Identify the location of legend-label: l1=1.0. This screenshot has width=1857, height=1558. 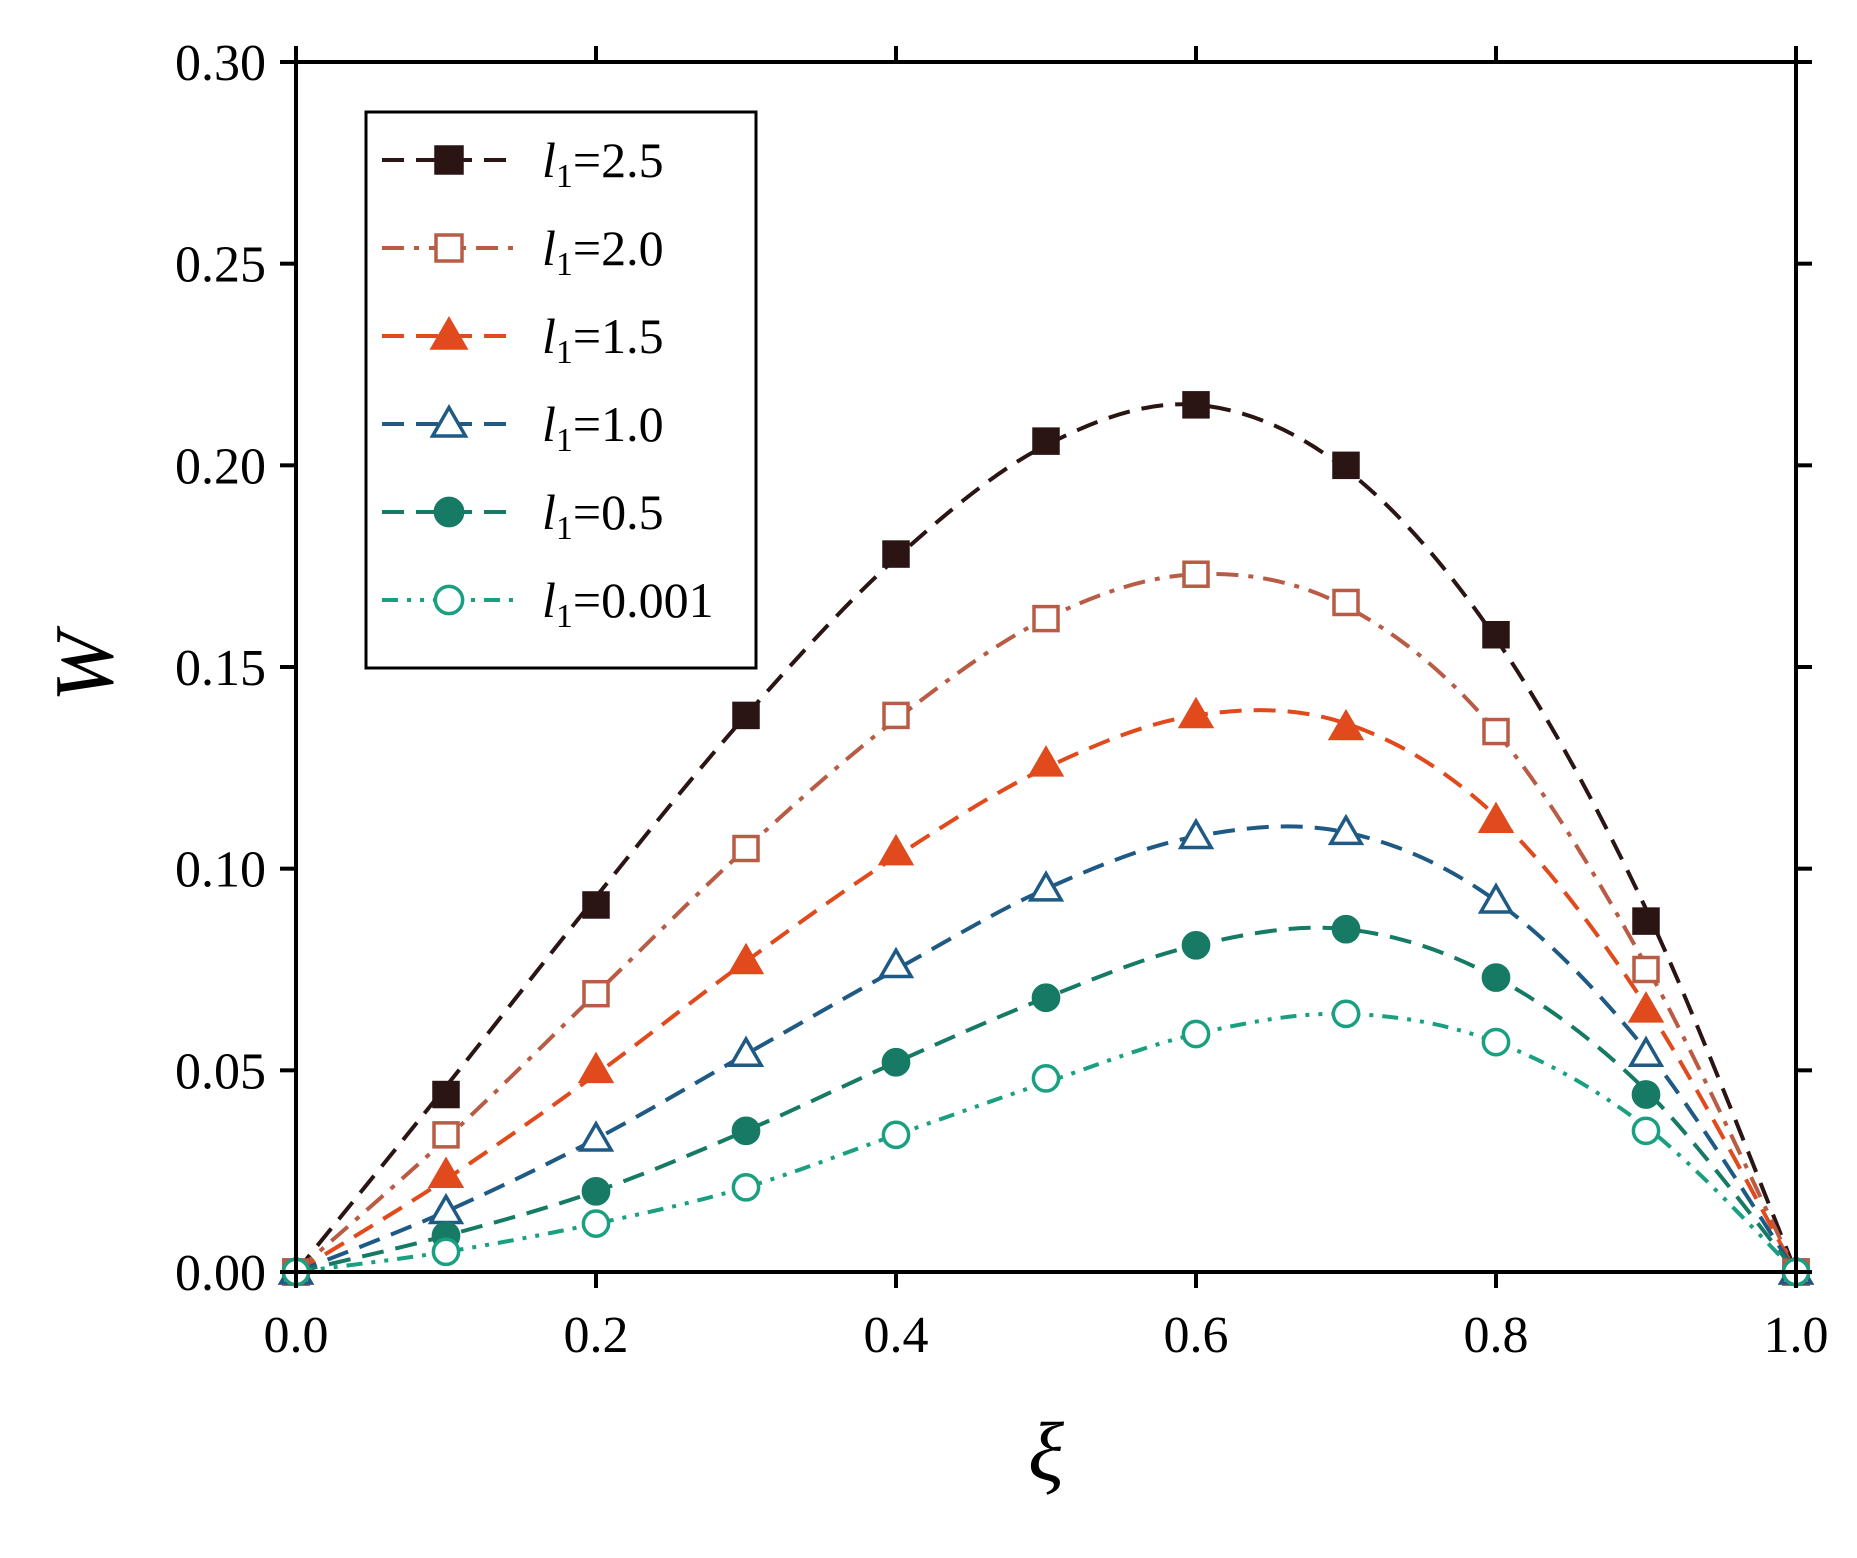
(603, 427).